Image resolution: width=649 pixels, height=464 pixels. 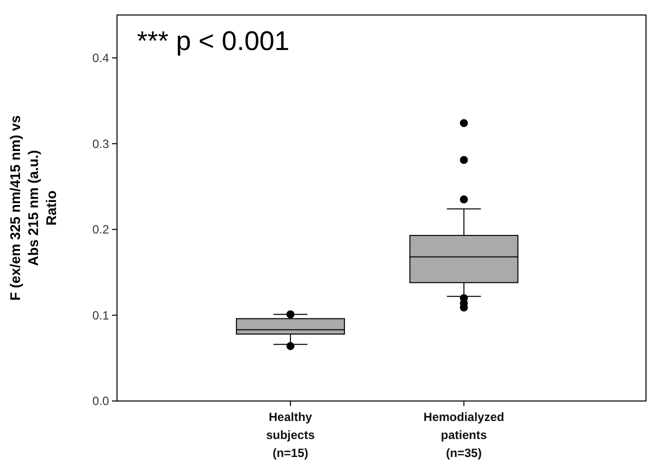 I want to click on y-axis-title: F (ex/em 325 nm/415 nm) vs Abs 215 nm (a.u.) Ratio, so click(x=33, y=208).